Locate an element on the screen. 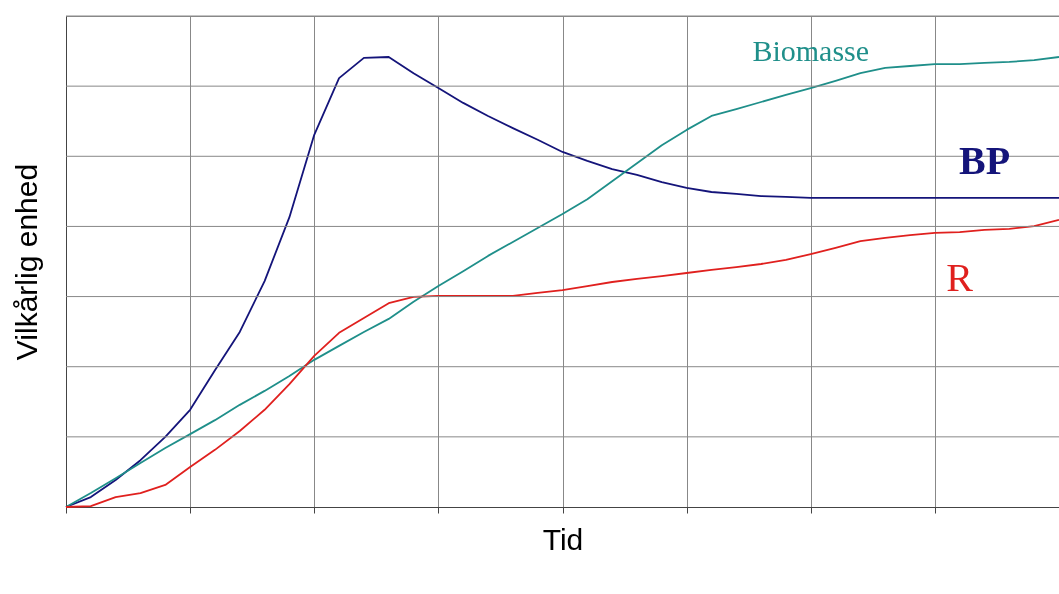 The image size is (1059, 594). x-axis-title: Tid is located at coordinates (563, 539).